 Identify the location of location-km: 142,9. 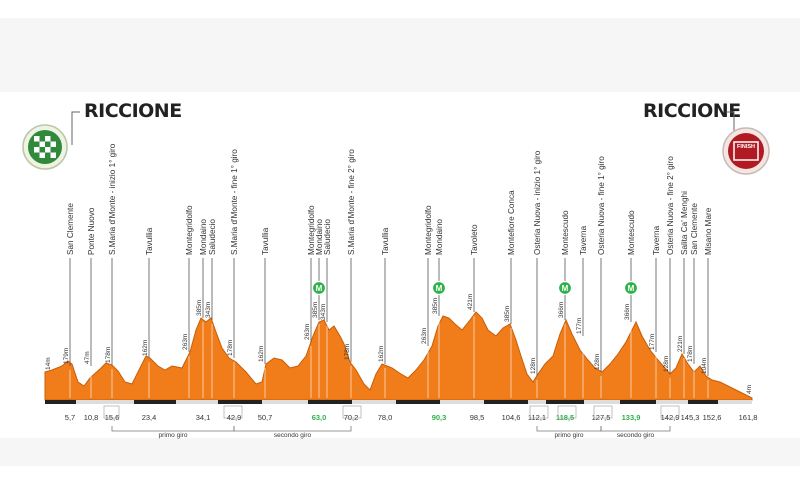
(670, 417).